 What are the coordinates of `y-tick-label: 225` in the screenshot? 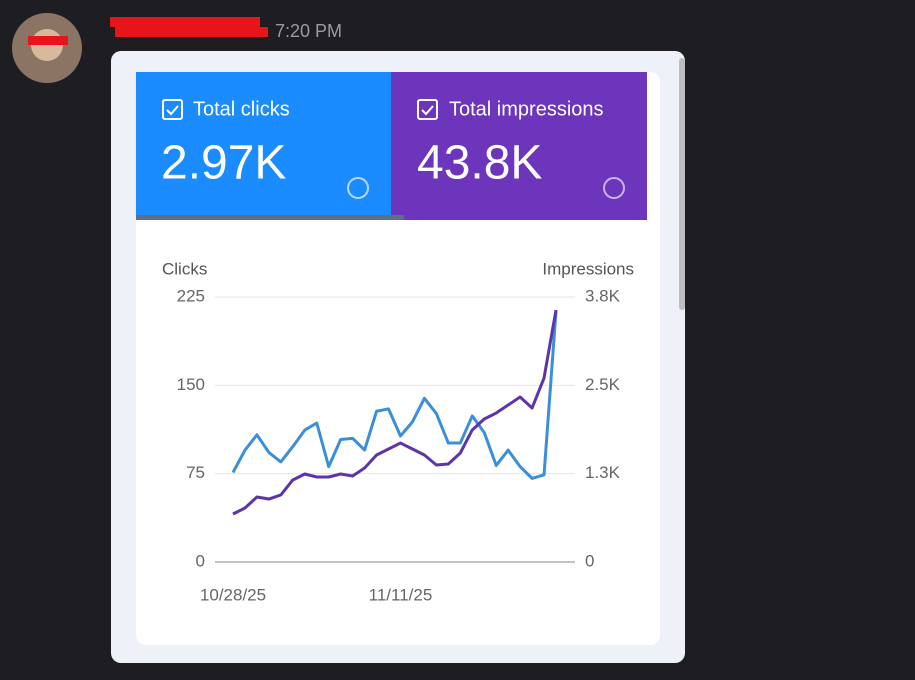 It's located at (191, 295).